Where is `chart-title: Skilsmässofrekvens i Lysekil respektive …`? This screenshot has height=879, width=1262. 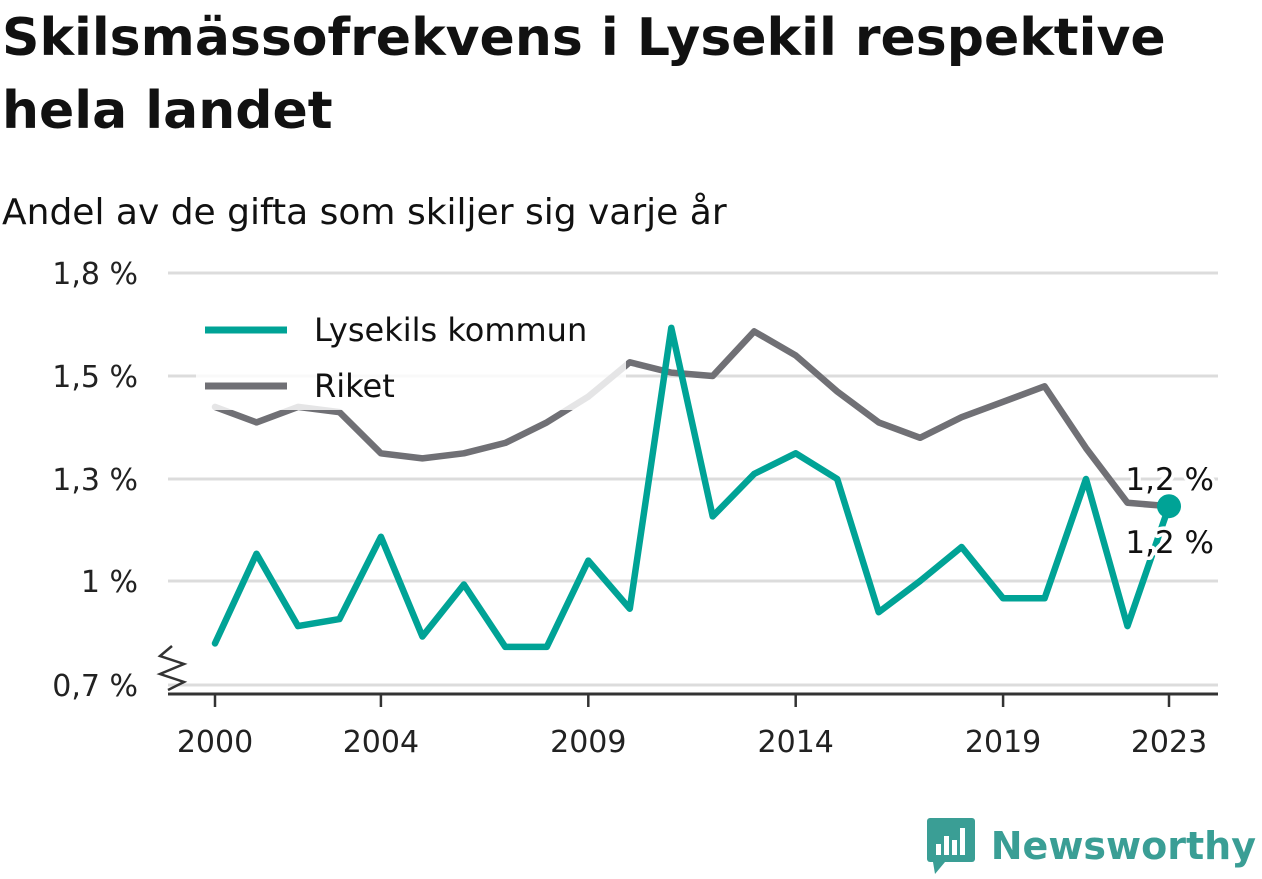 chart-title: Skilsmässofrekvens i Lysekil respektive … is located at coordinates (584, 74).